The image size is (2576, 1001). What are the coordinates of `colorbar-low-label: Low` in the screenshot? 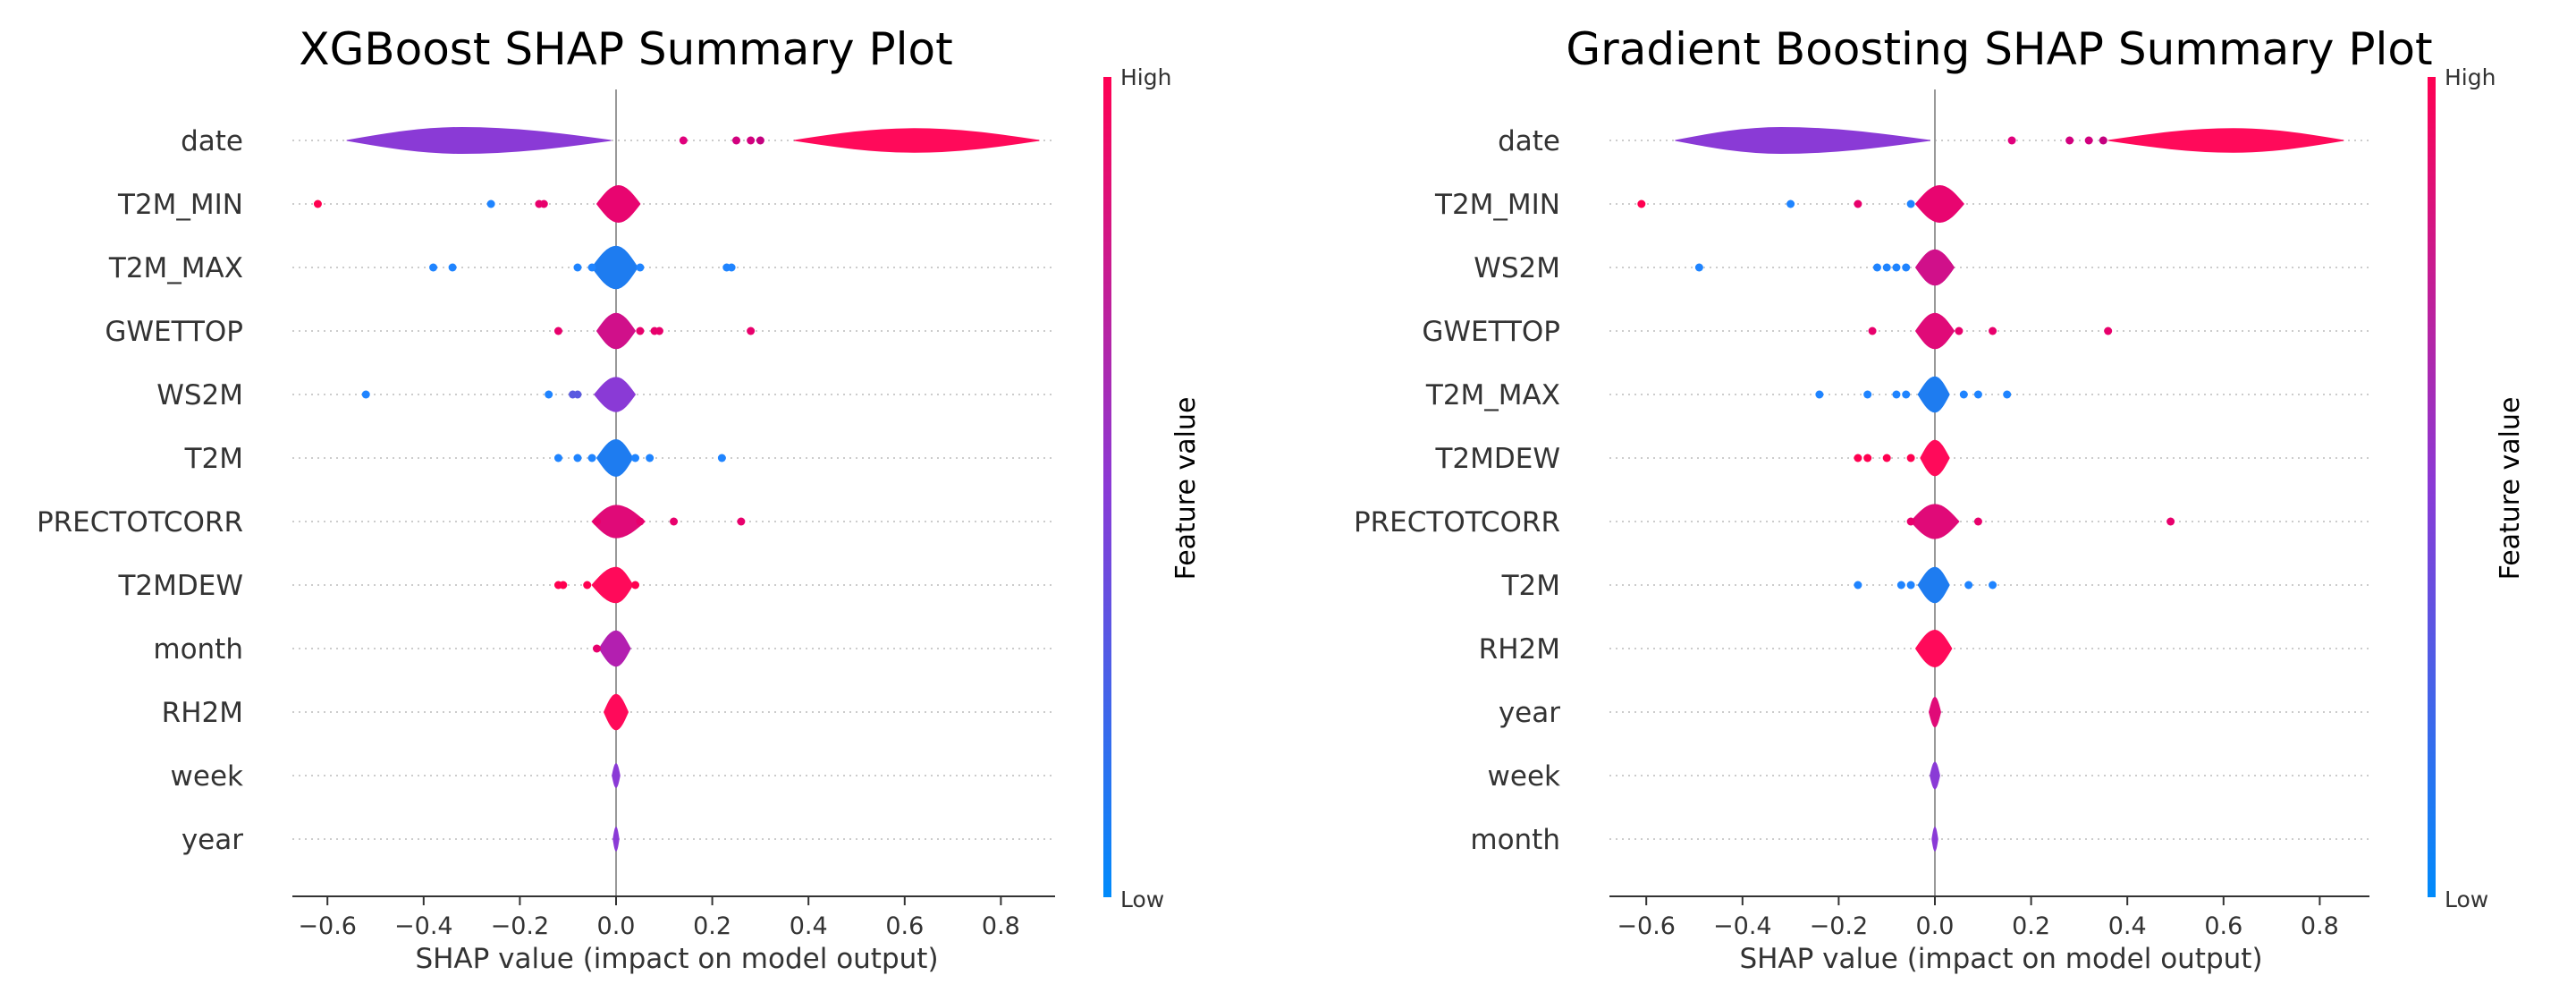 It's located at (2466, 899).